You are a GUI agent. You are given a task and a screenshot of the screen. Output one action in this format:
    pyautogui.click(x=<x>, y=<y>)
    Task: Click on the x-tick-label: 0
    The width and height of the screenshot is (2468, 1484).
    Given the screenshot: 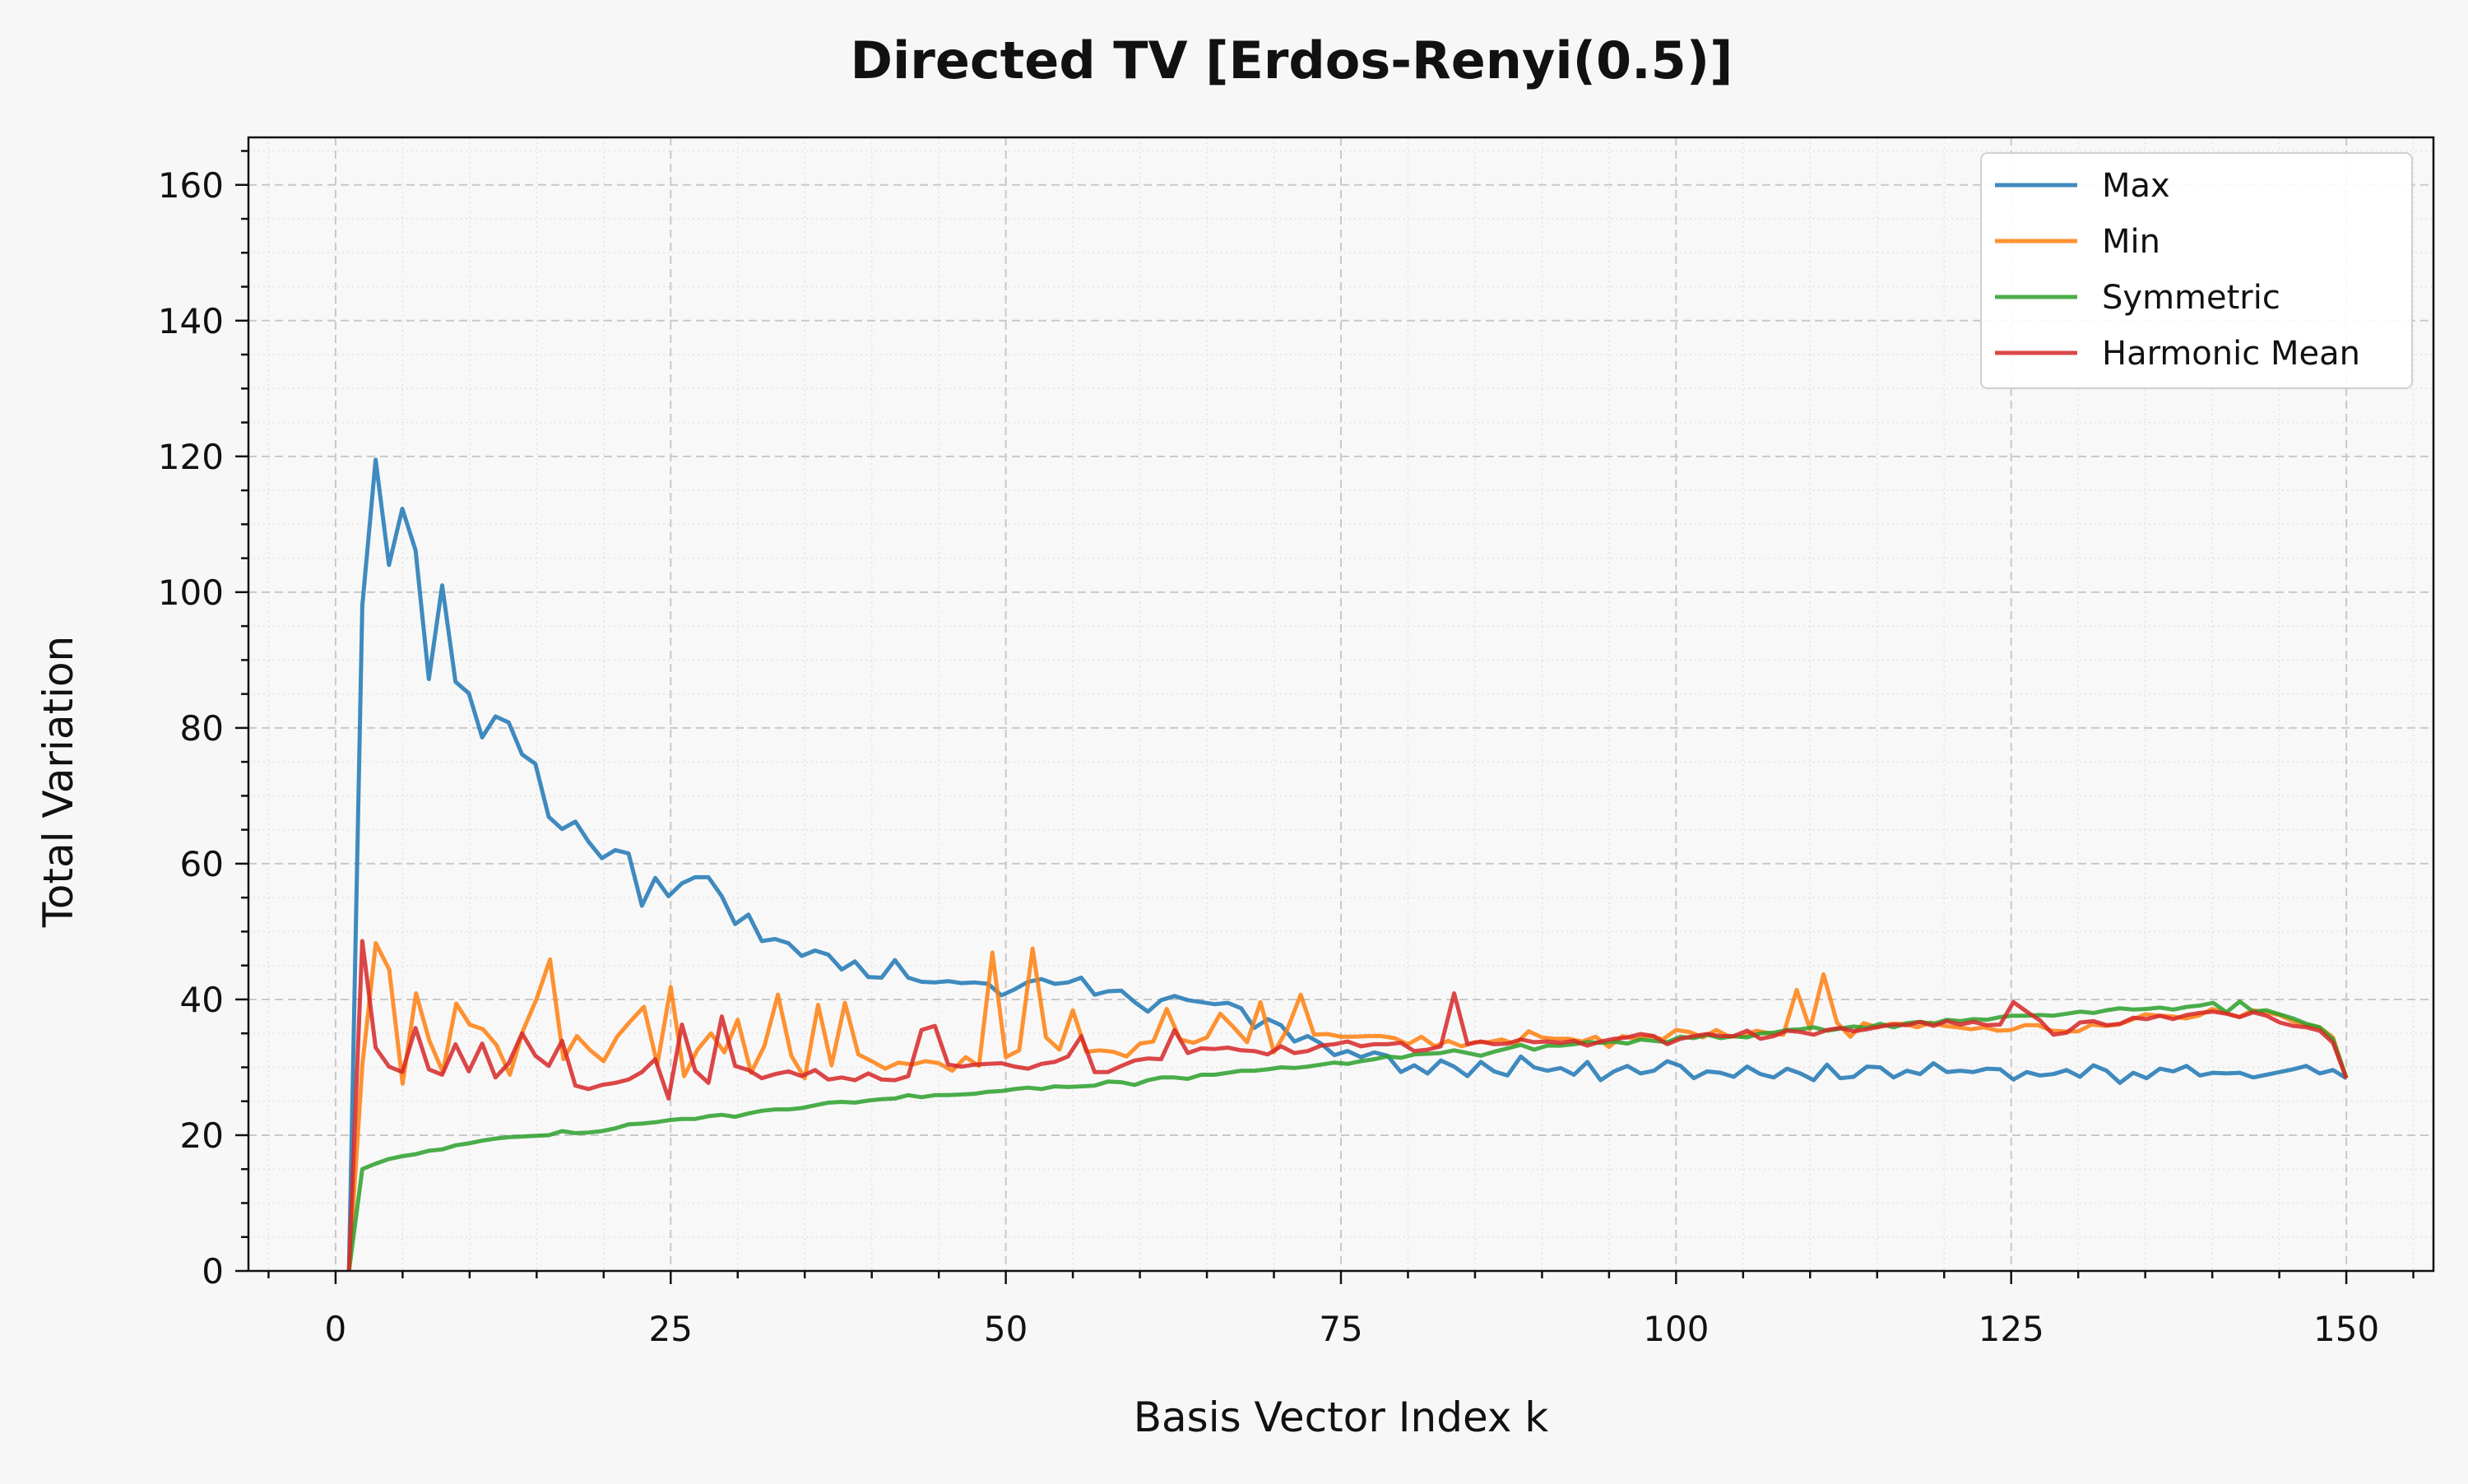 What is the action you would take?
    pyautogui.click(x=336, y=1329)
    